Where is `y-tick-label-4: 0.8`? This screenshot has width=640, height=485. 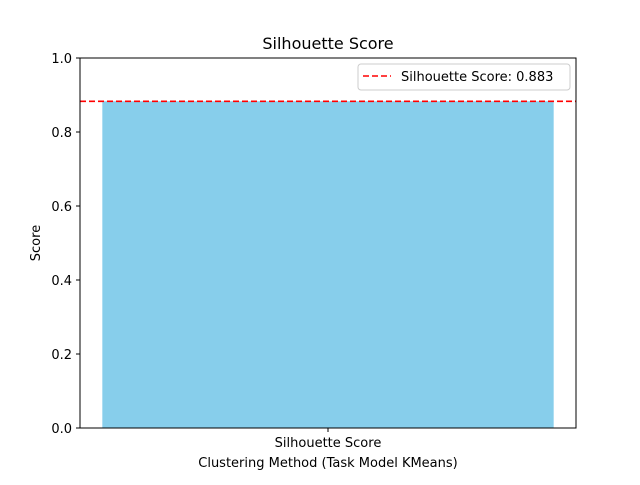 y-tick-label-4: 0.8 is located at coordinates (61, 133).